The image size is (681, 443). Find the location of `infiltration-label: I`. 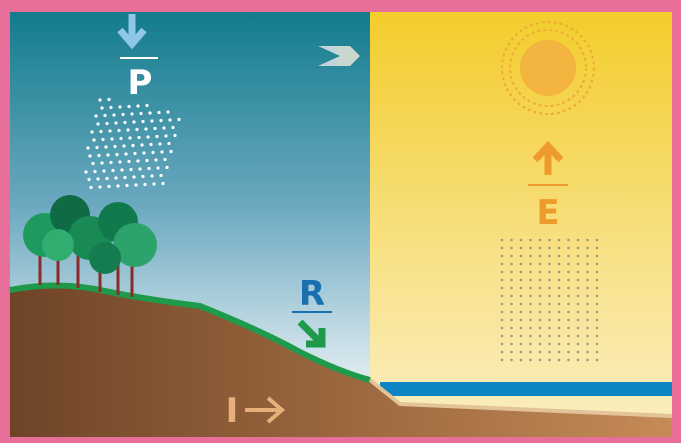

infiltration-label: I is located at coordinates (232, 411).